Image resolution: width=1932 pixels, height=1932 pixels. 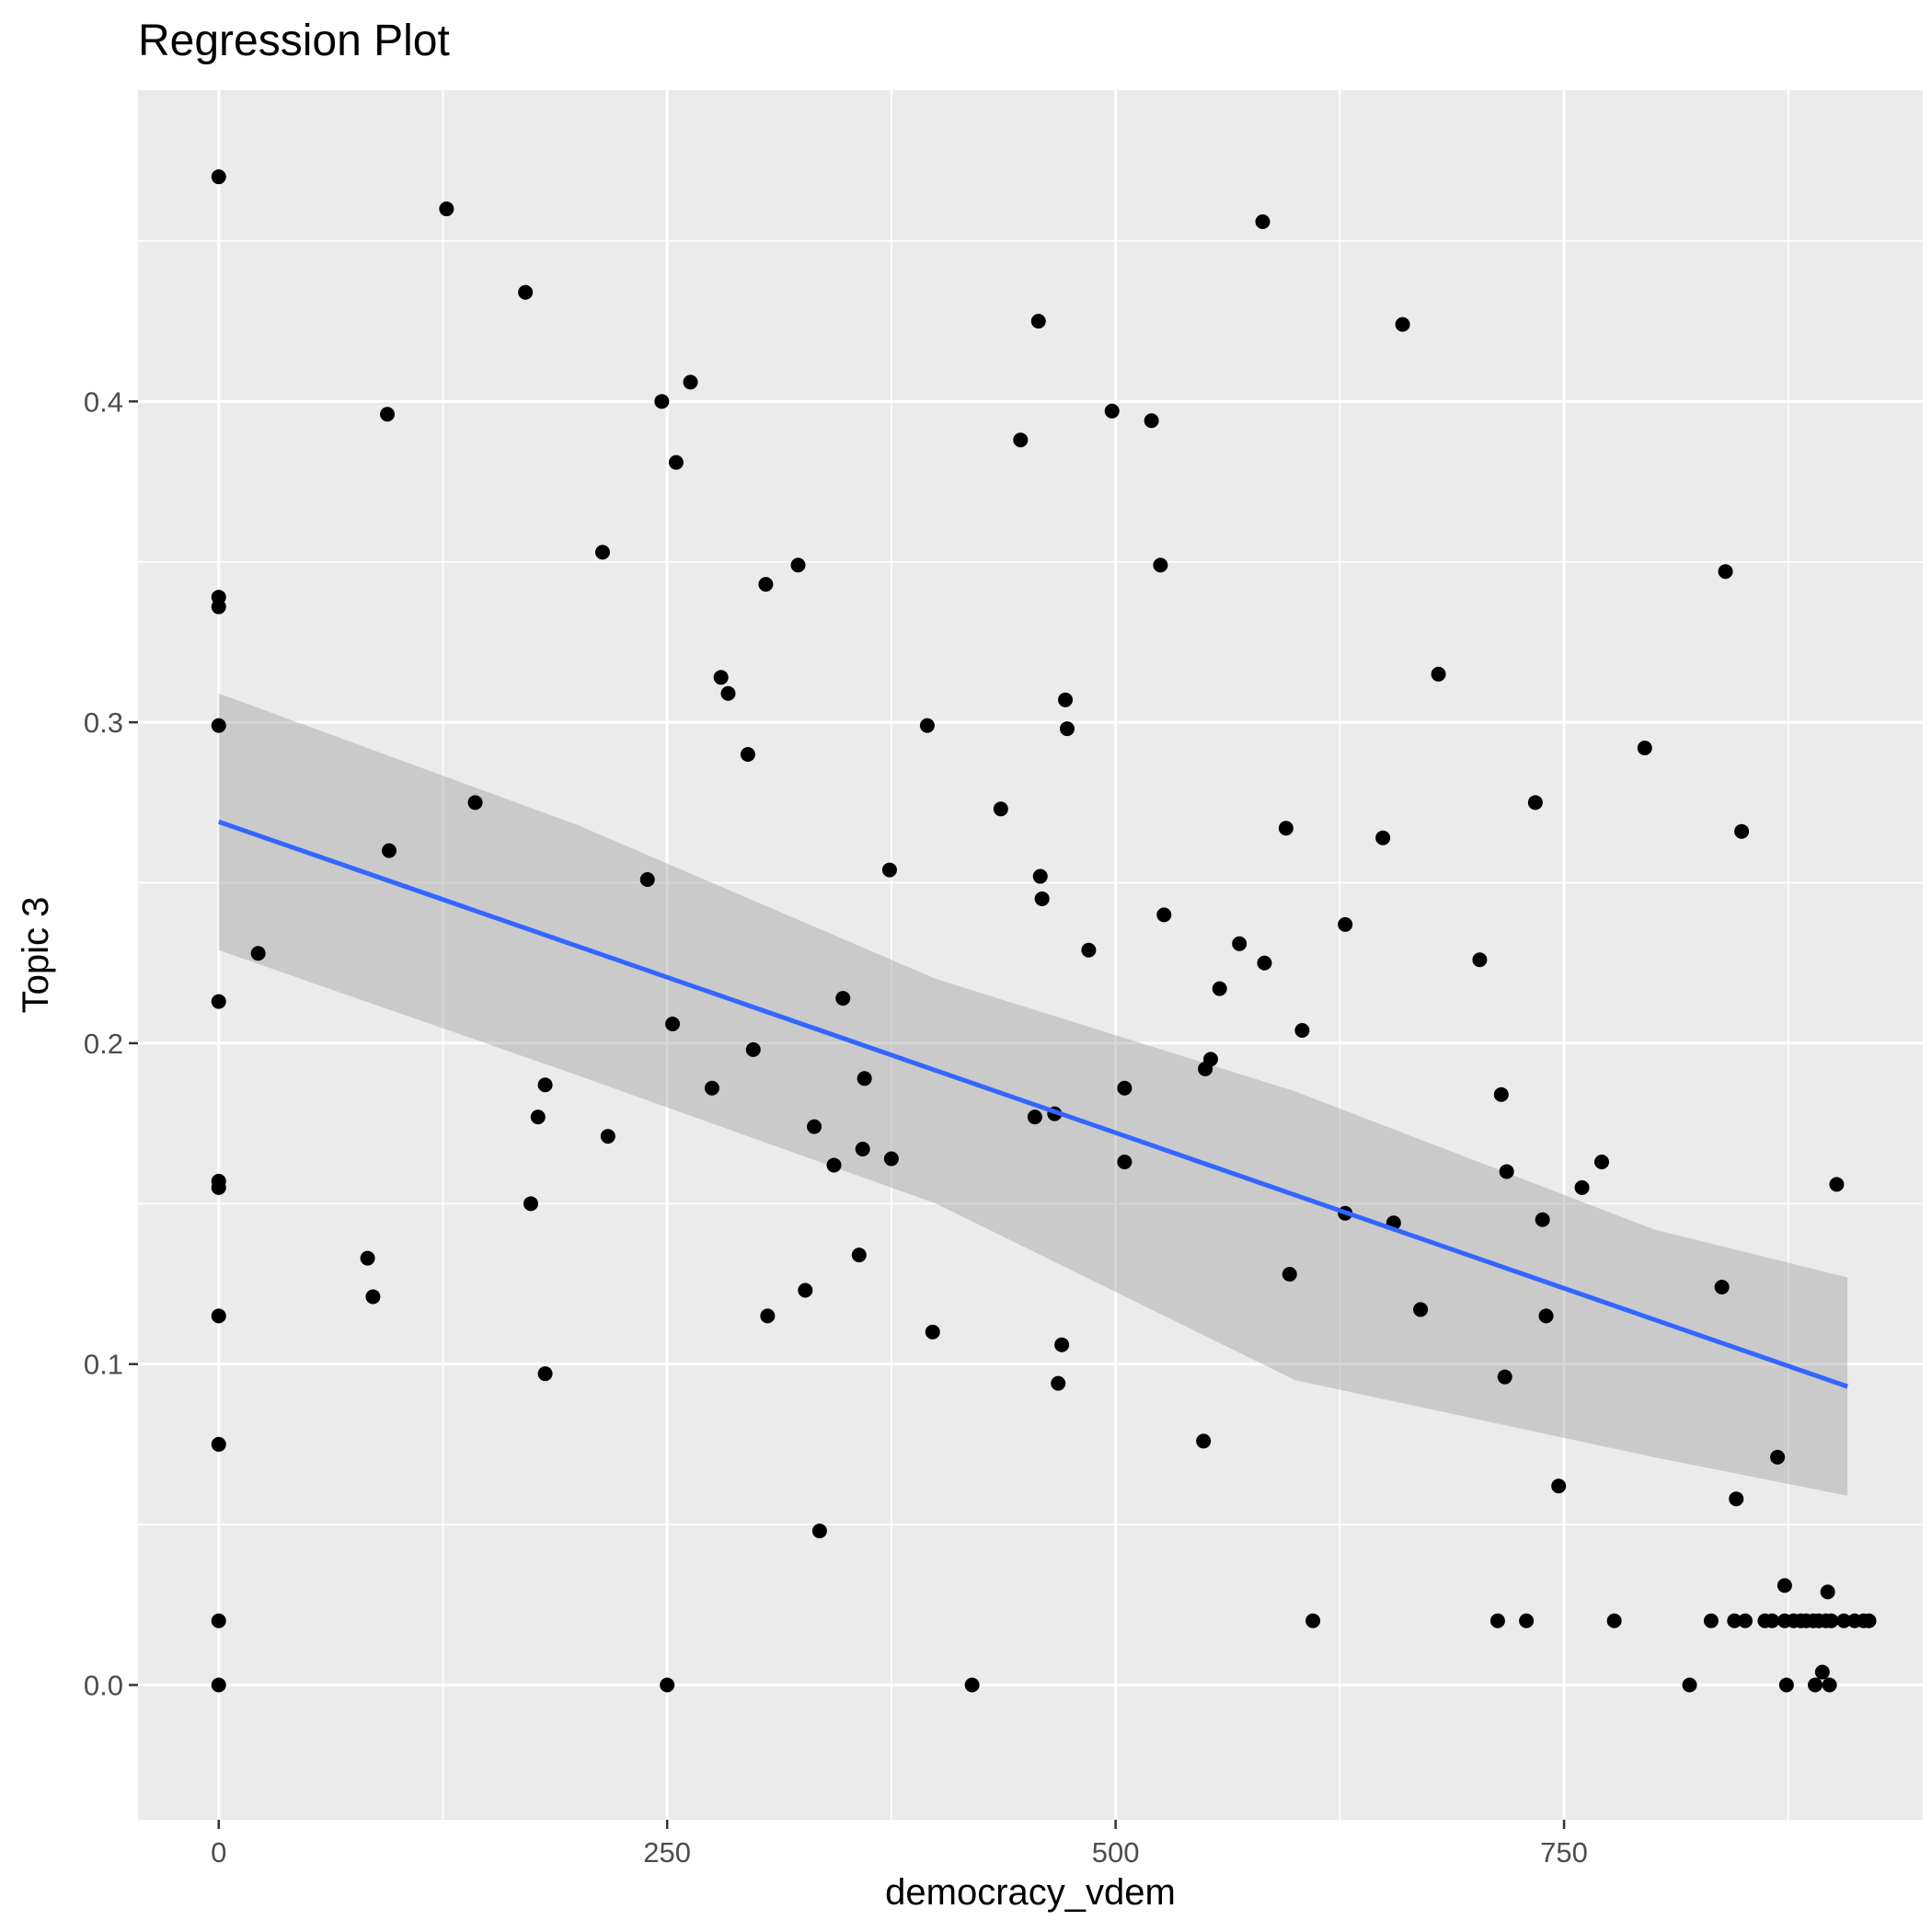 I want to click on chart-title: Regression Plot, so click(x=294, y=41).